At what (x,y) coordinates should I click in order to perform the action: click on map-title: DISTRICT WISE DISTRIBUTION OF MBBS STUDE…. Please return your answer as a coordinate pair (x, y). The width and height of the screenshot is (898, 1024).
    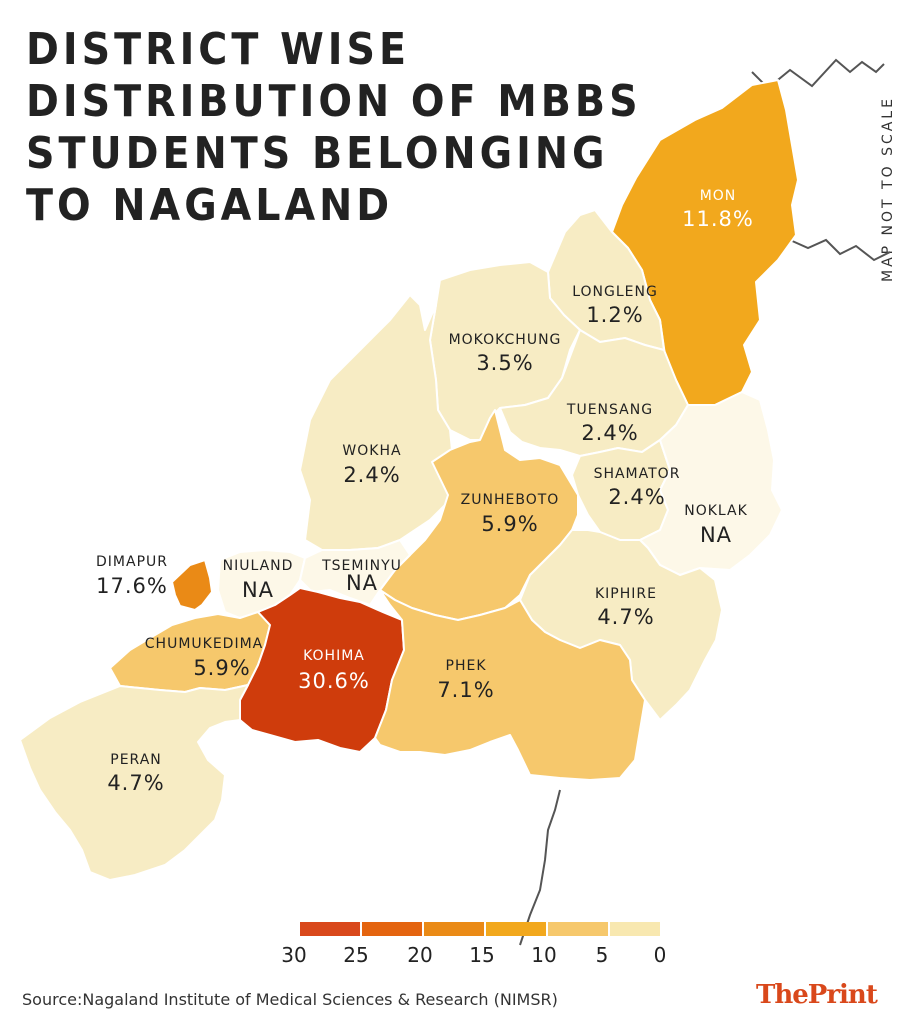
    Looking at the image, I should click on (334, 127).